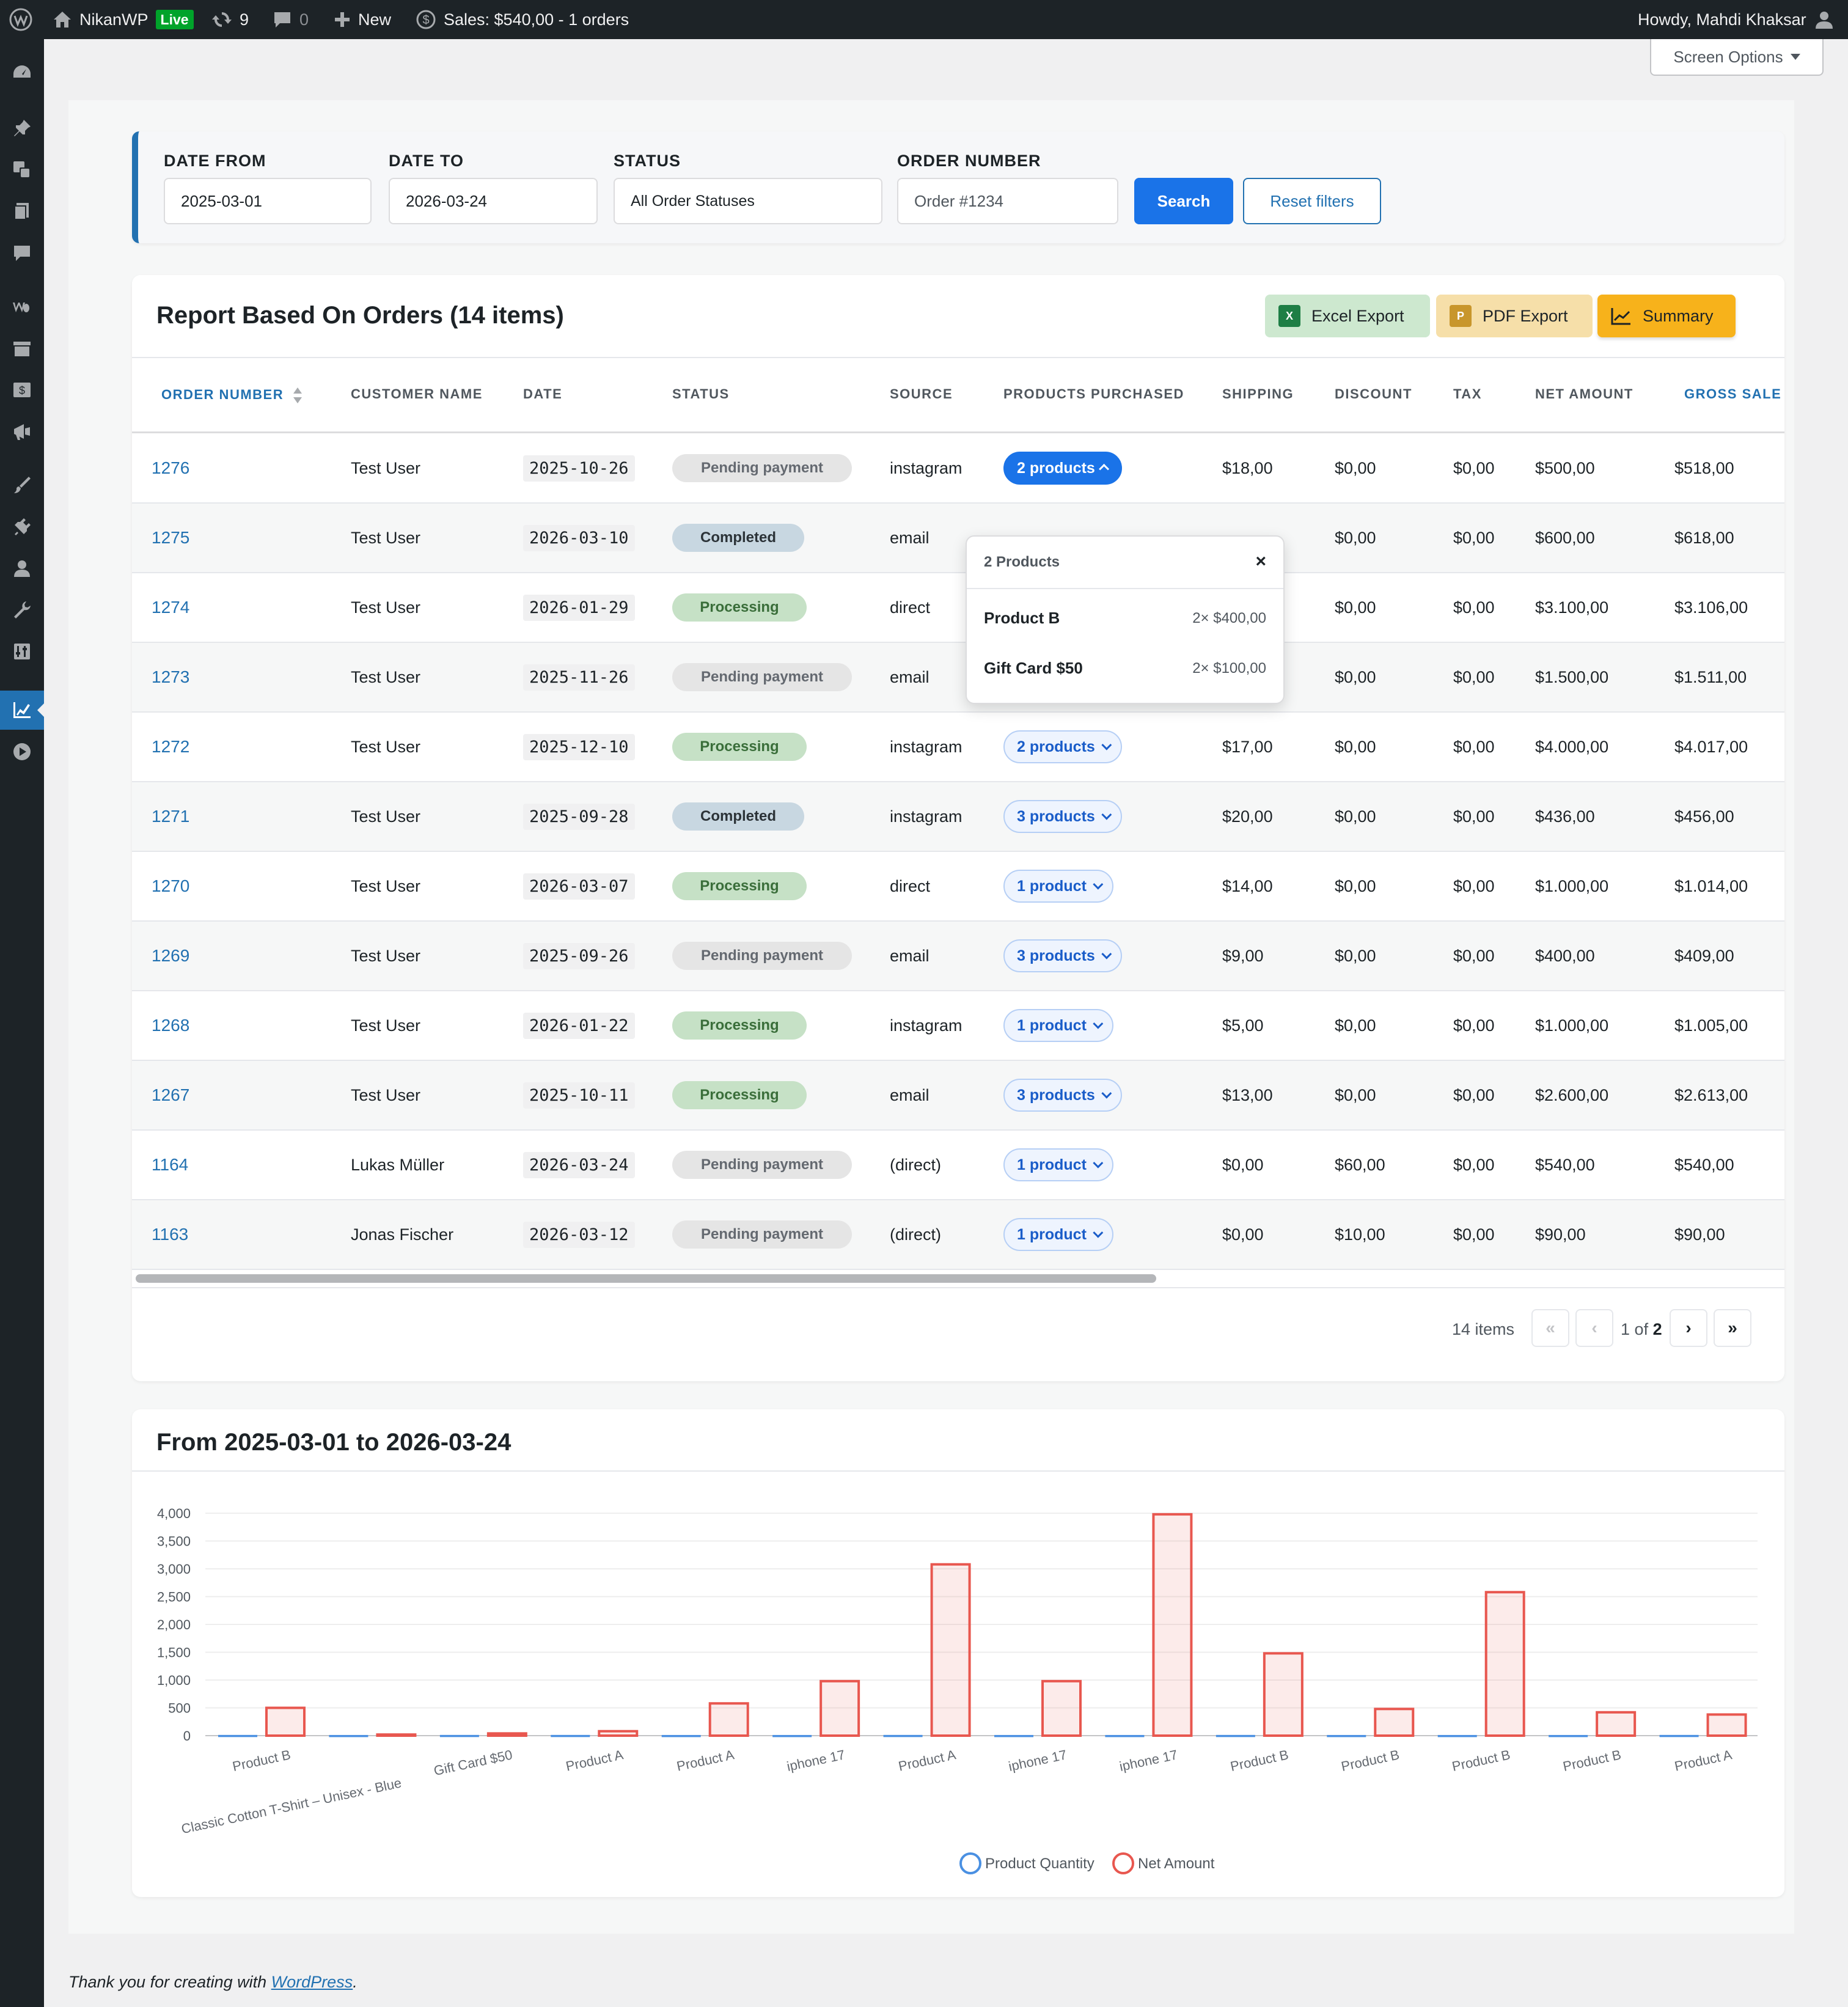 This screenshot has width=1848, height=2007. What do you see at coordinates (171, 1094) in the screenshot?
I see `cell-order: 1267` at bounding box center [171, 1094].